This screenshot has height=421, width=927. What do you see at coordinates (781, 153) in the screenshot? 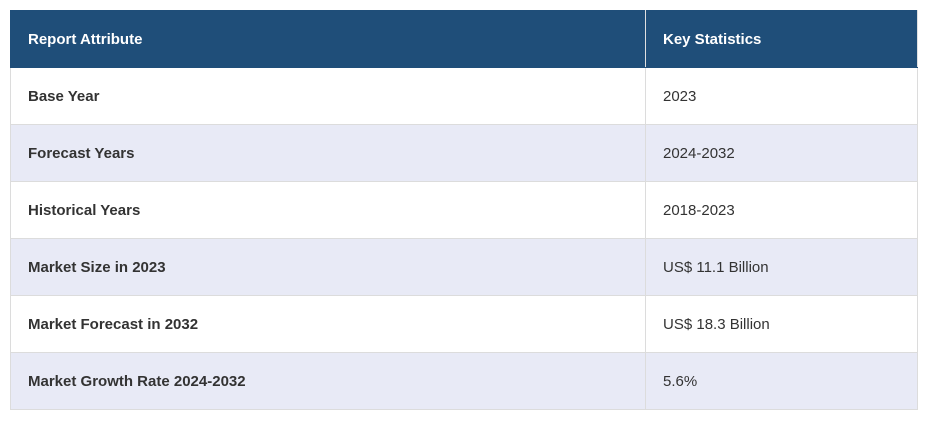
I see `statistic-cell: 2024-2032` at bounding box center [781, 153].